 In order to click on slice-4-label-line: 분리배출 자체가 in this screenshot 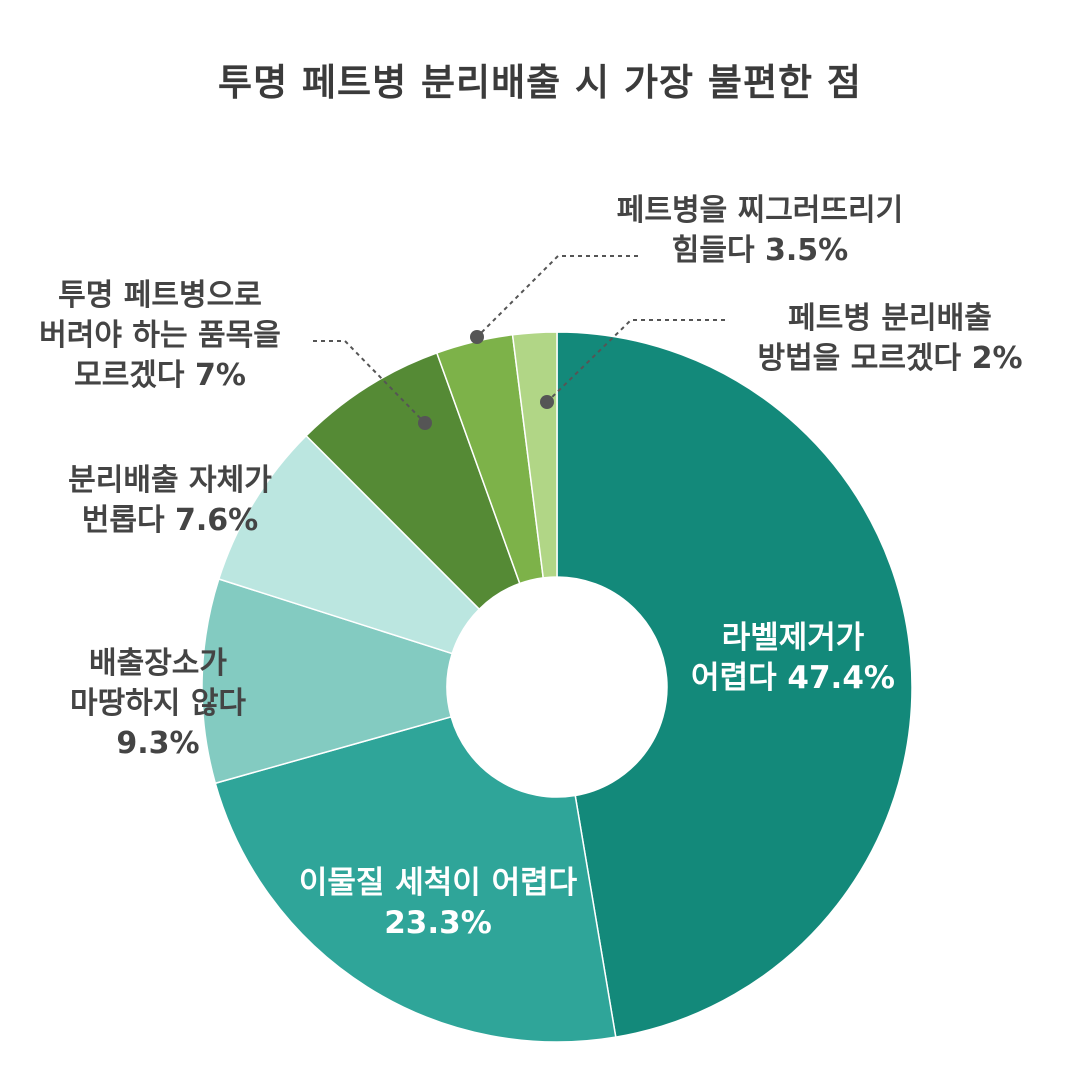, I will do `click(170, 480)`.